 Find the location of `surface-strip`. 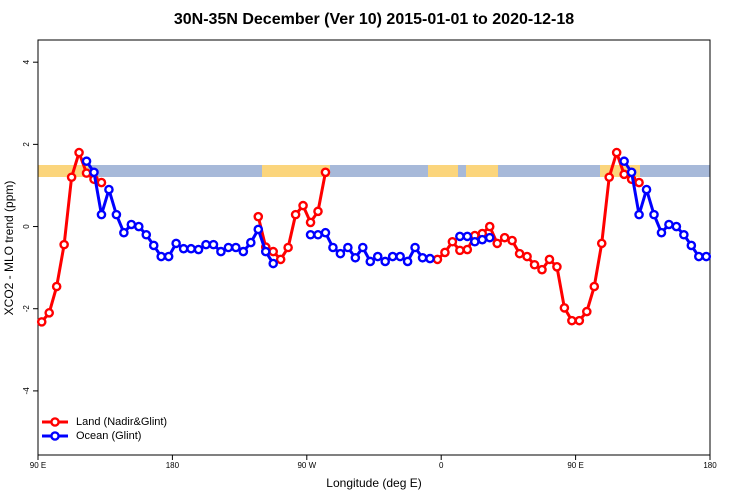

surface-strip is located at coordinates (374, 171).